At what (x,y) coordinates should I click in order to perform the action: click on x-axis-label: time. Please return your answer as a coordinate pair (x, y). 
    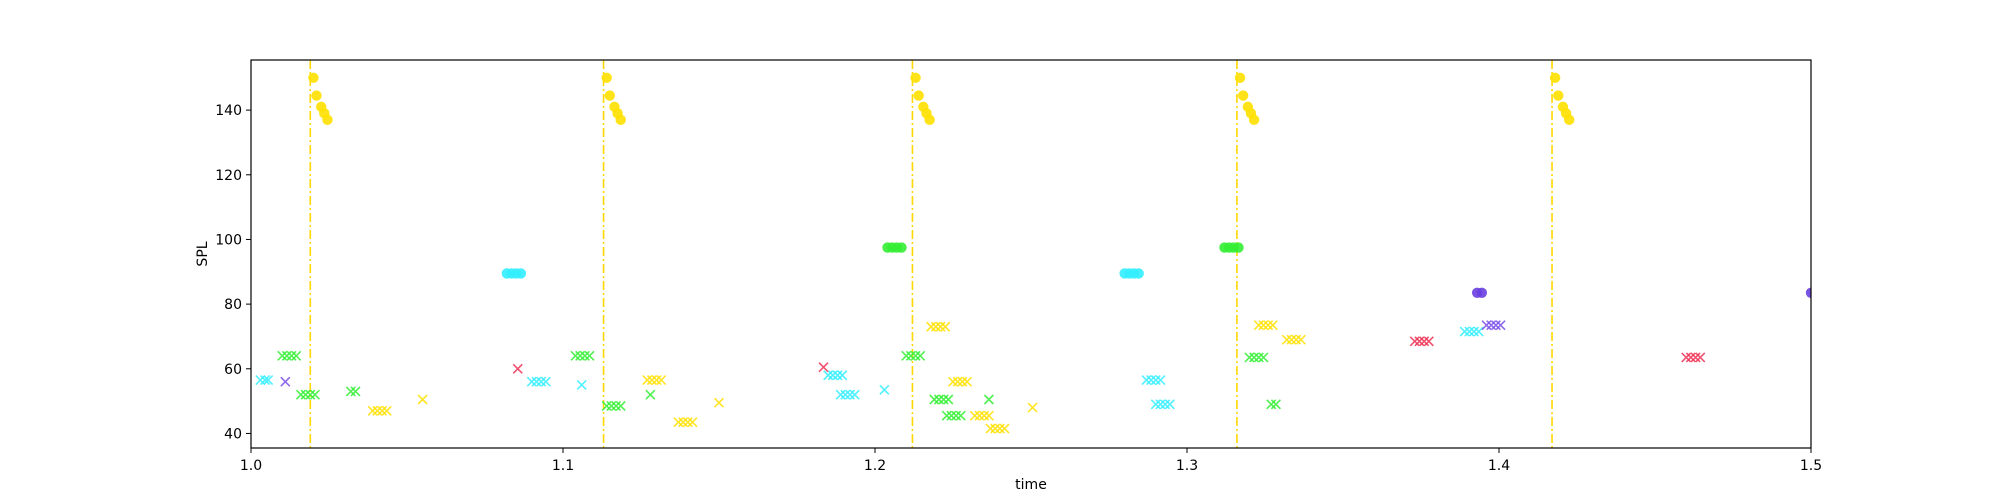
    Looking at the image, I should click on (1031, 485).